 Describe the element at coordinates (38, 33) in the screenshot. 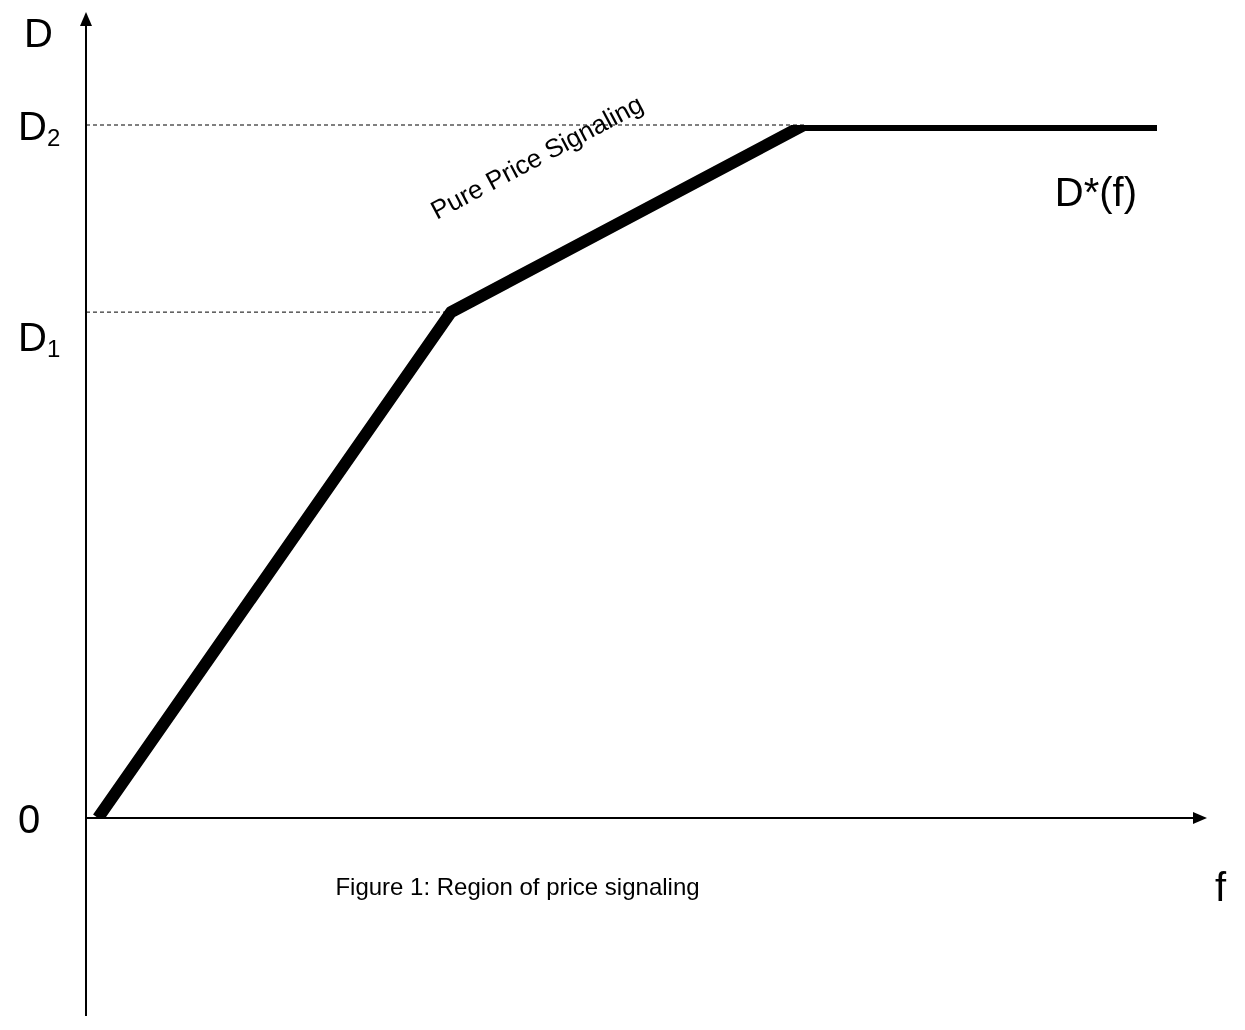

I see `y-axis-title: D` at that location.